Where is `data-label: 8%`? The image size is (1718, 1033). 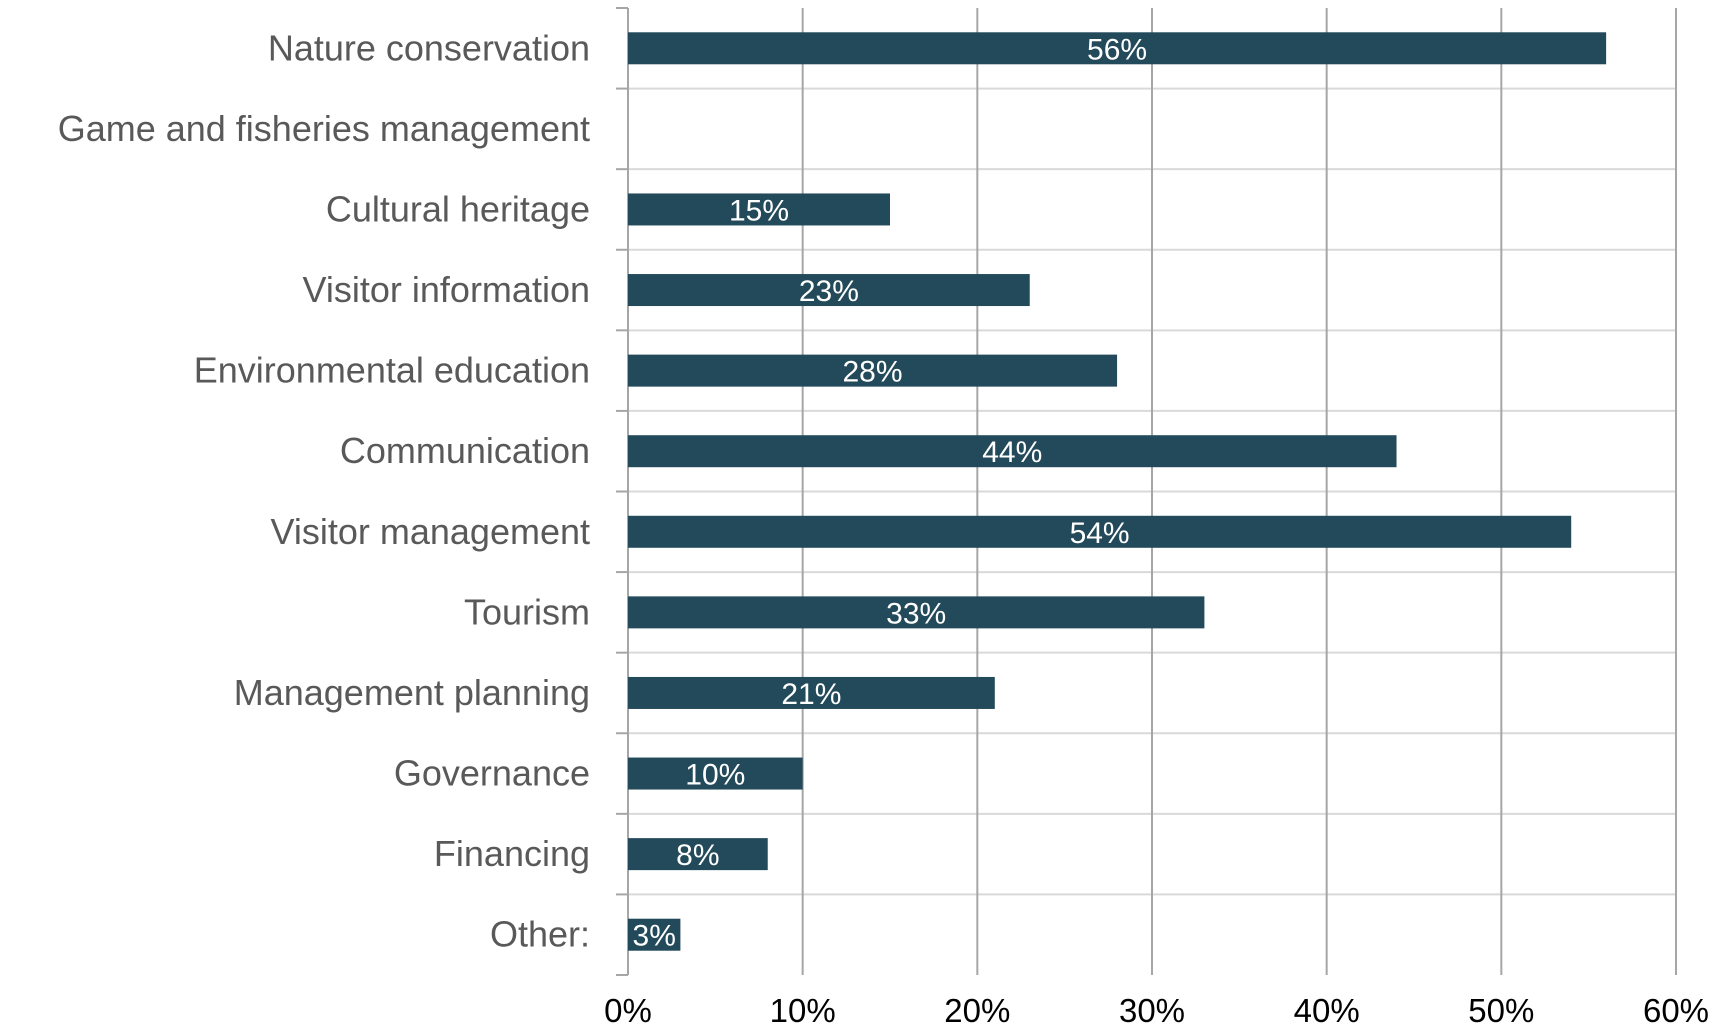
data-label: 8% is located at coordinates (697, 855).